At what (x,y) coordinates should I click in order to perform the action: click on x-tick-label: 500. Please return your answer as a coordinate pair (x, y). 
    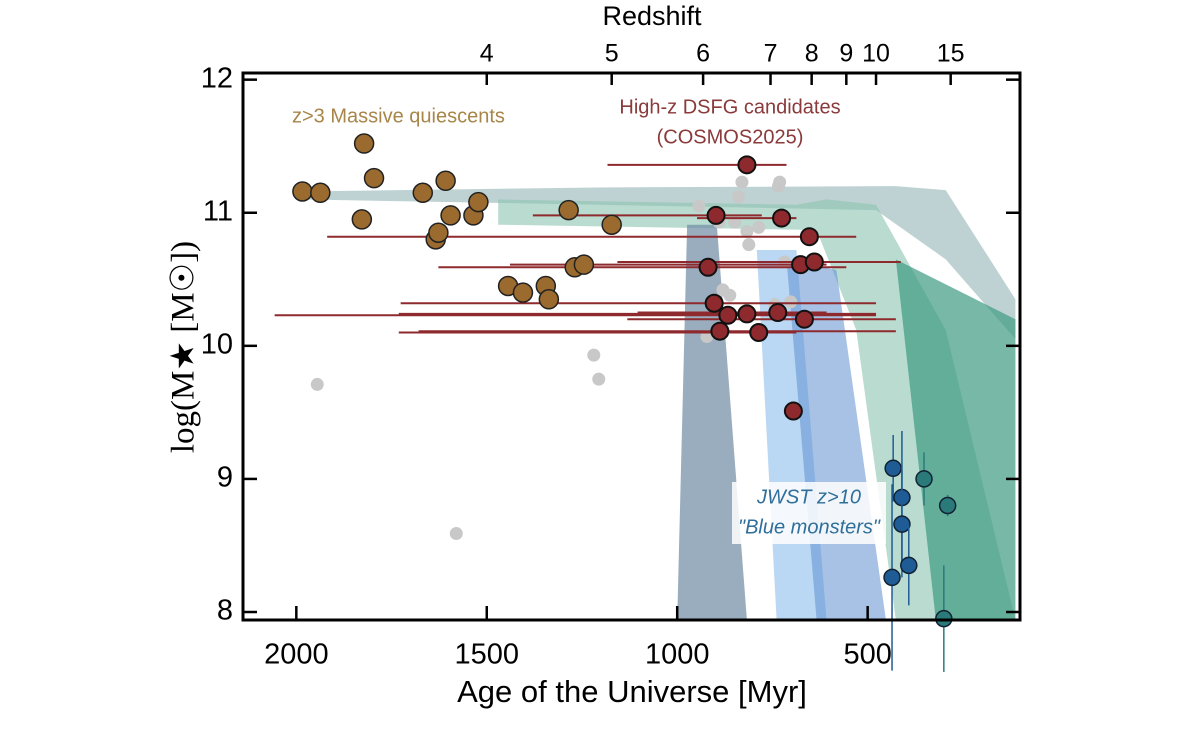
    Looking at the image, I should click on (867, 655).